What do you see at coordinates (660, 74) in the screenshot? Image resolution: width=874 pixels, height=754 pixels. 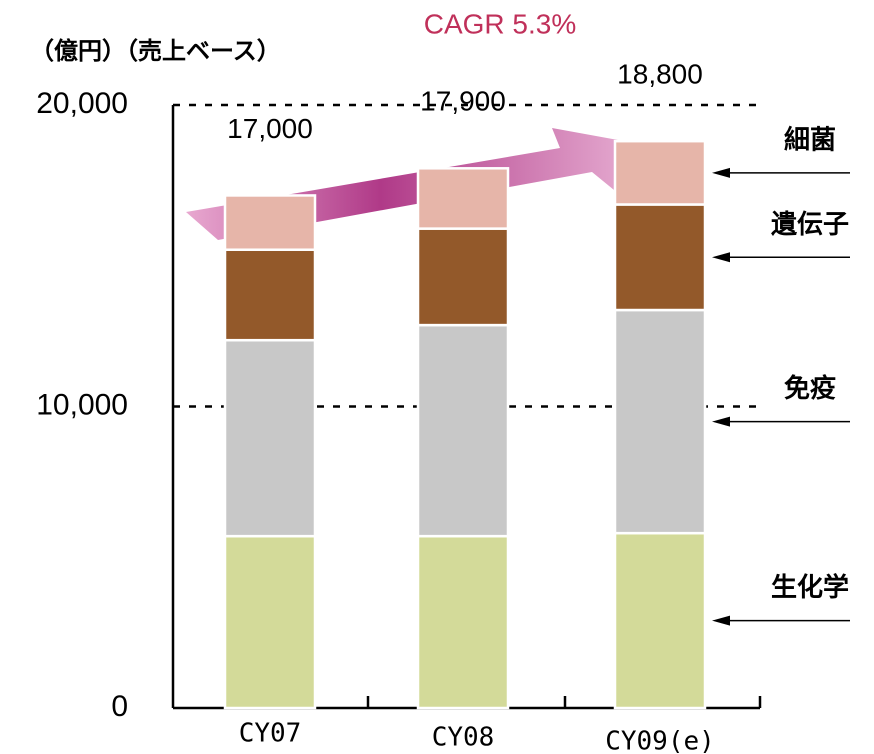 I see `total-label: 18,800` at bounding box center [660, 74].